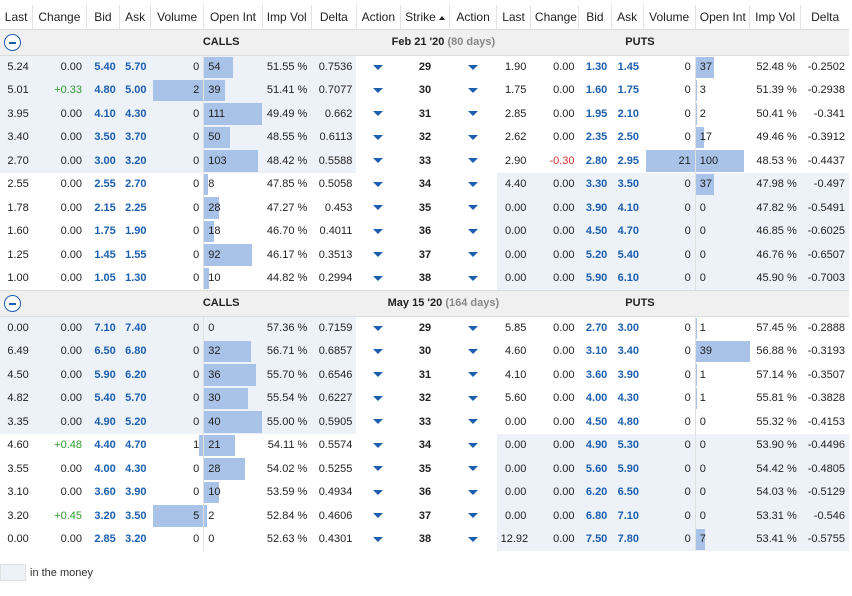 This screenshot has width=852, height=596. Describe the element at coordinates (135, 328) in the screenshot. I see `call-ask: 7.40` at that location.